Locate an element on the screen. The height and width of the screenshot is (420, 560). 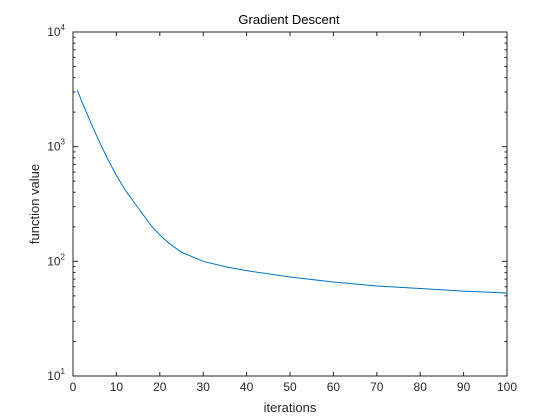
x-tick-label: 0 is located at coordinates (73, 387).